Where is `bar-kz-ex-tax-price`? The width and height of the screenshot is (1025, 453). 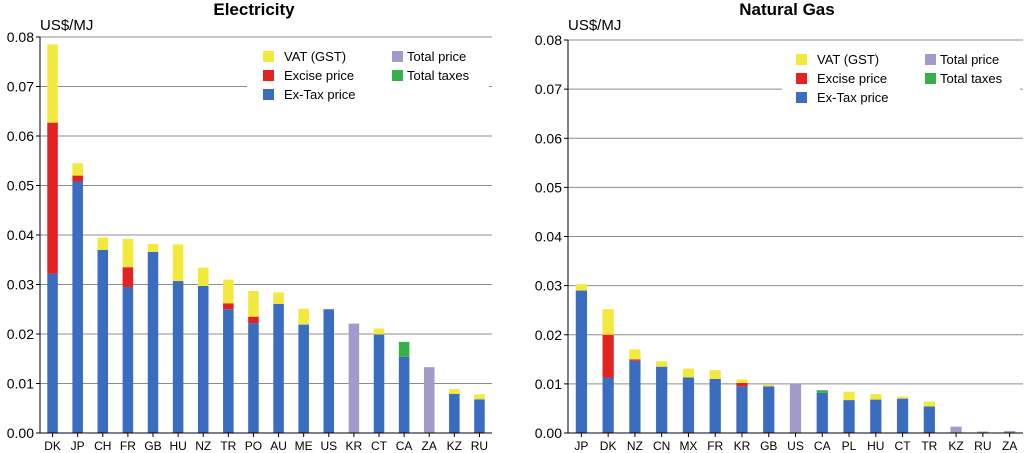
bar-kz-ex-tax-price is located at coordinates (454, 413).